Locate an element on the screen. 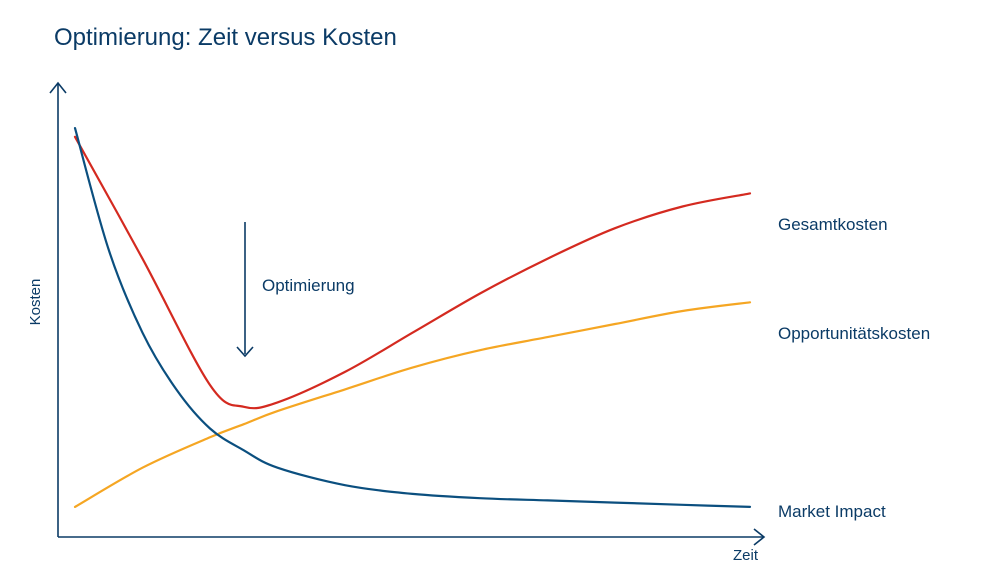 This screenshot has width=1007, height=584. x-axis-arrow-icon is located at coordinates (759, 537).